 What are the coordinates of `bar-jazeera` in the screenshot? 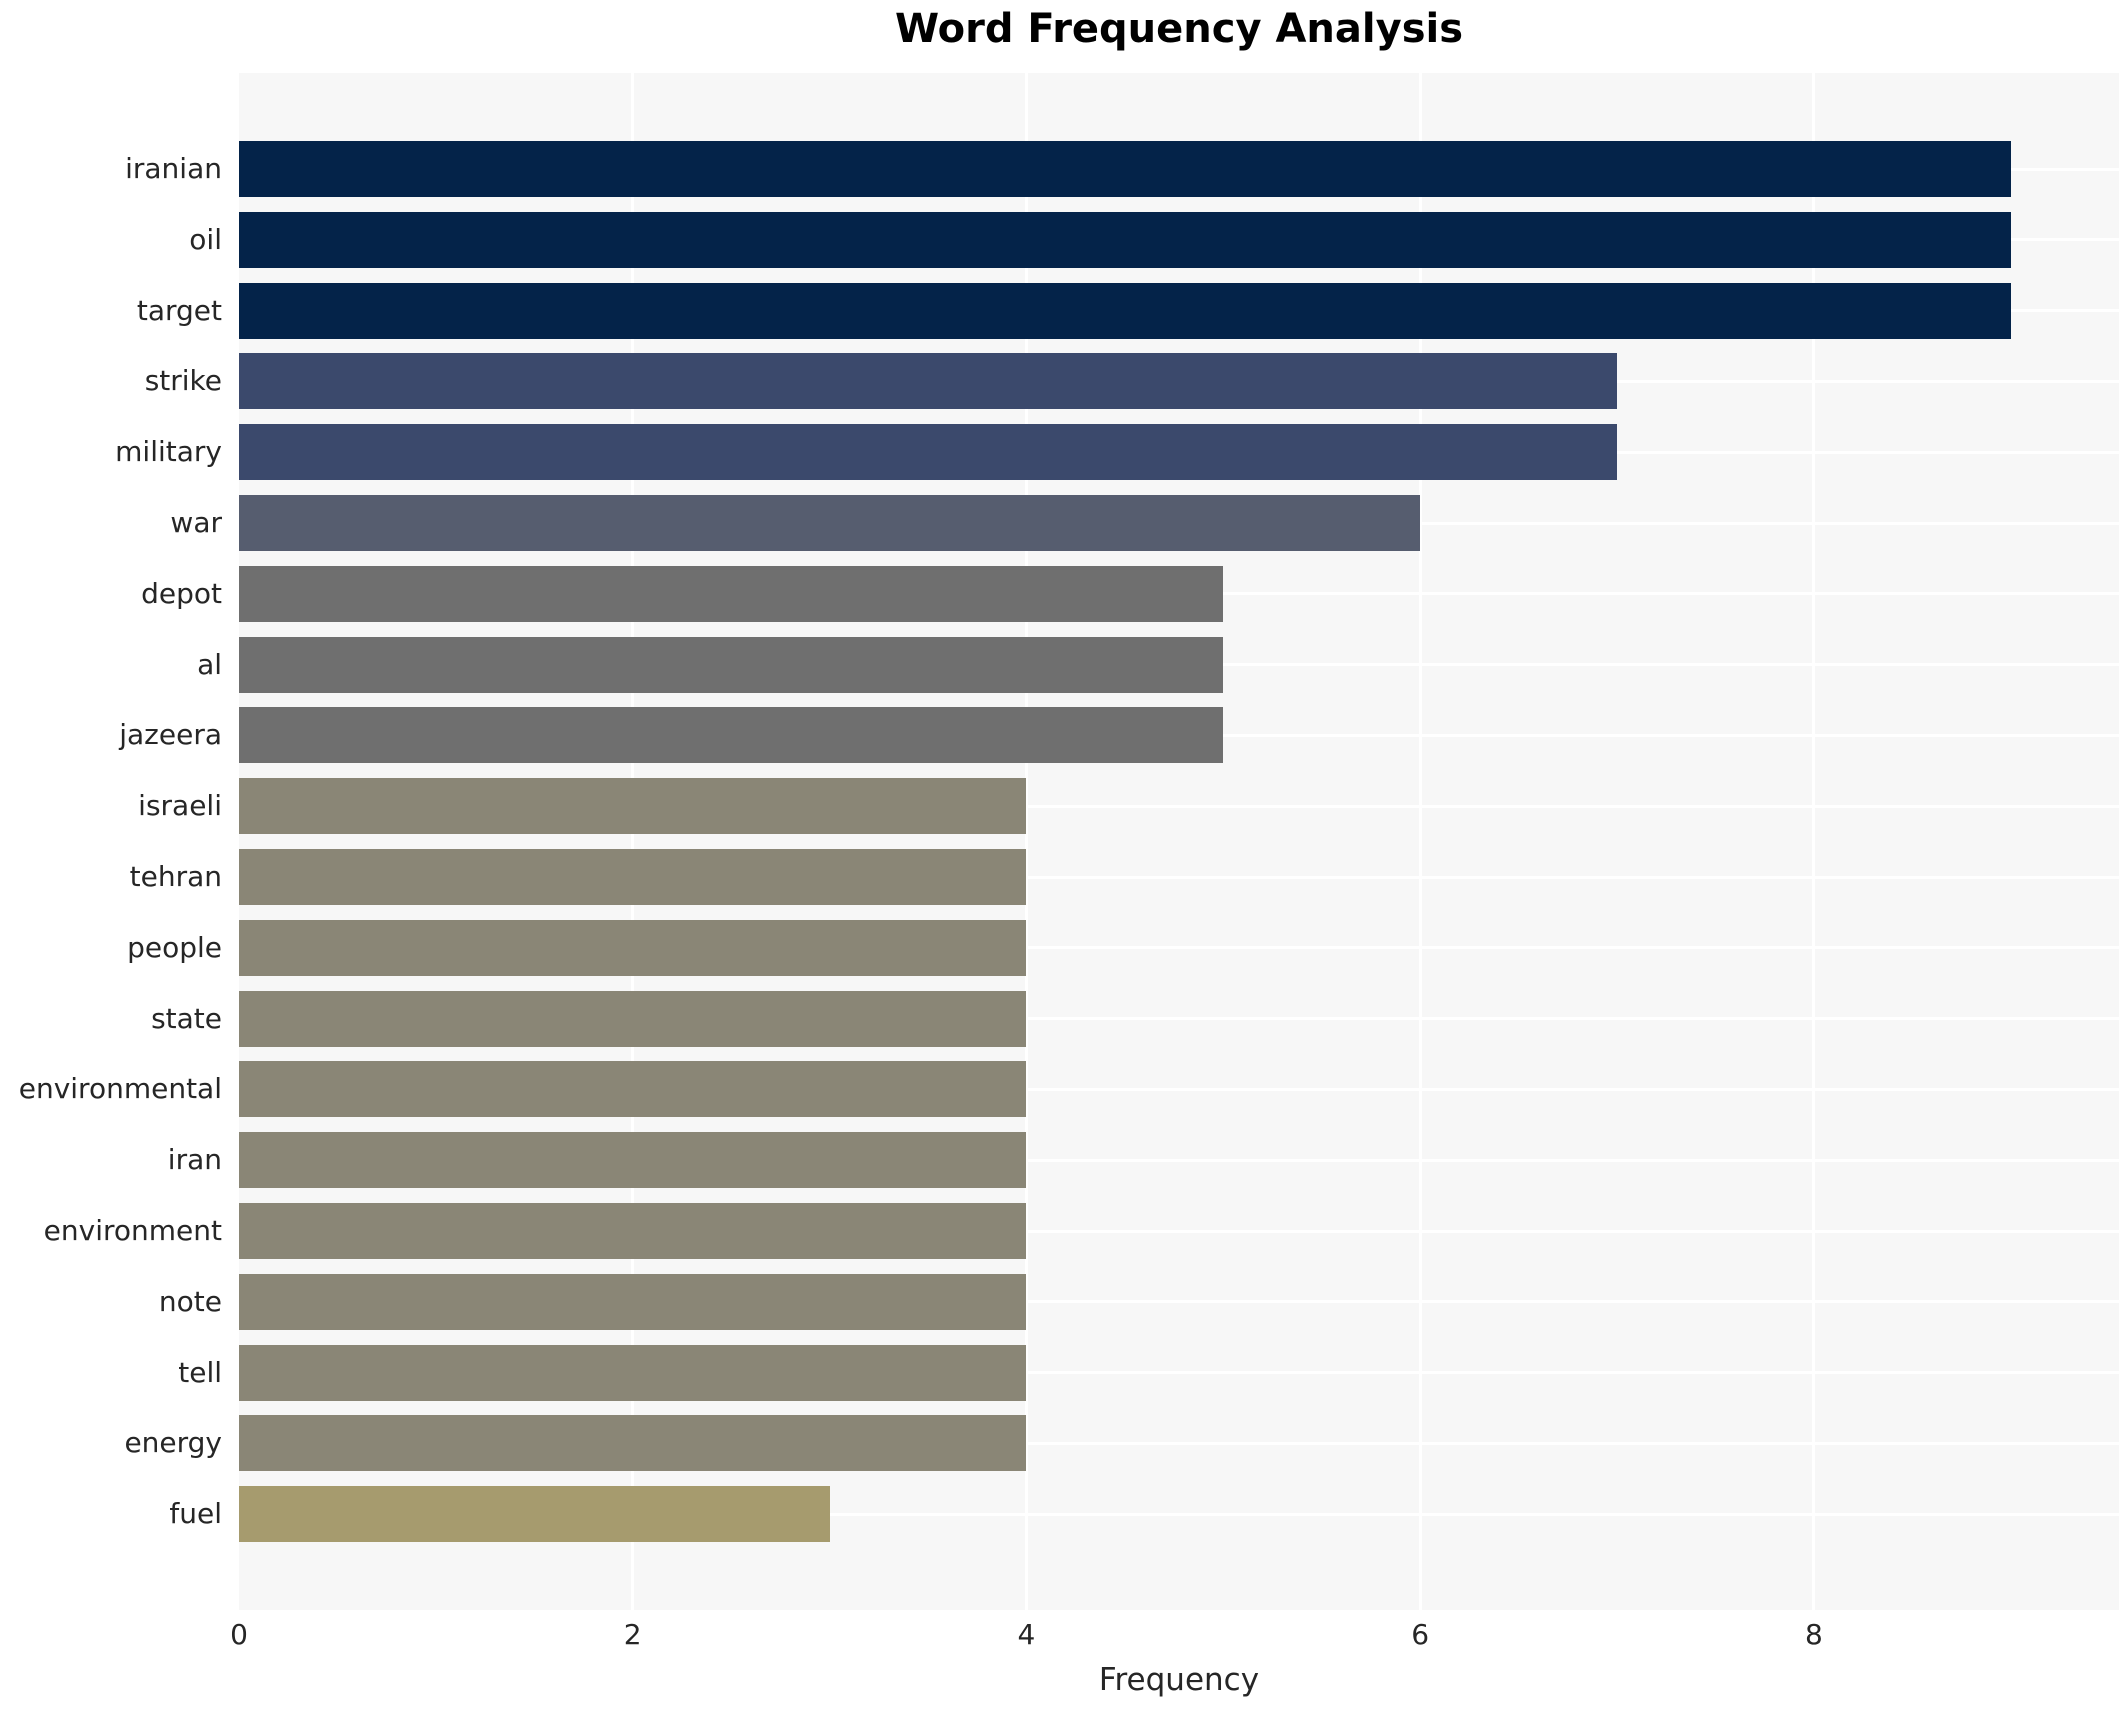 It's located at (731, 735).